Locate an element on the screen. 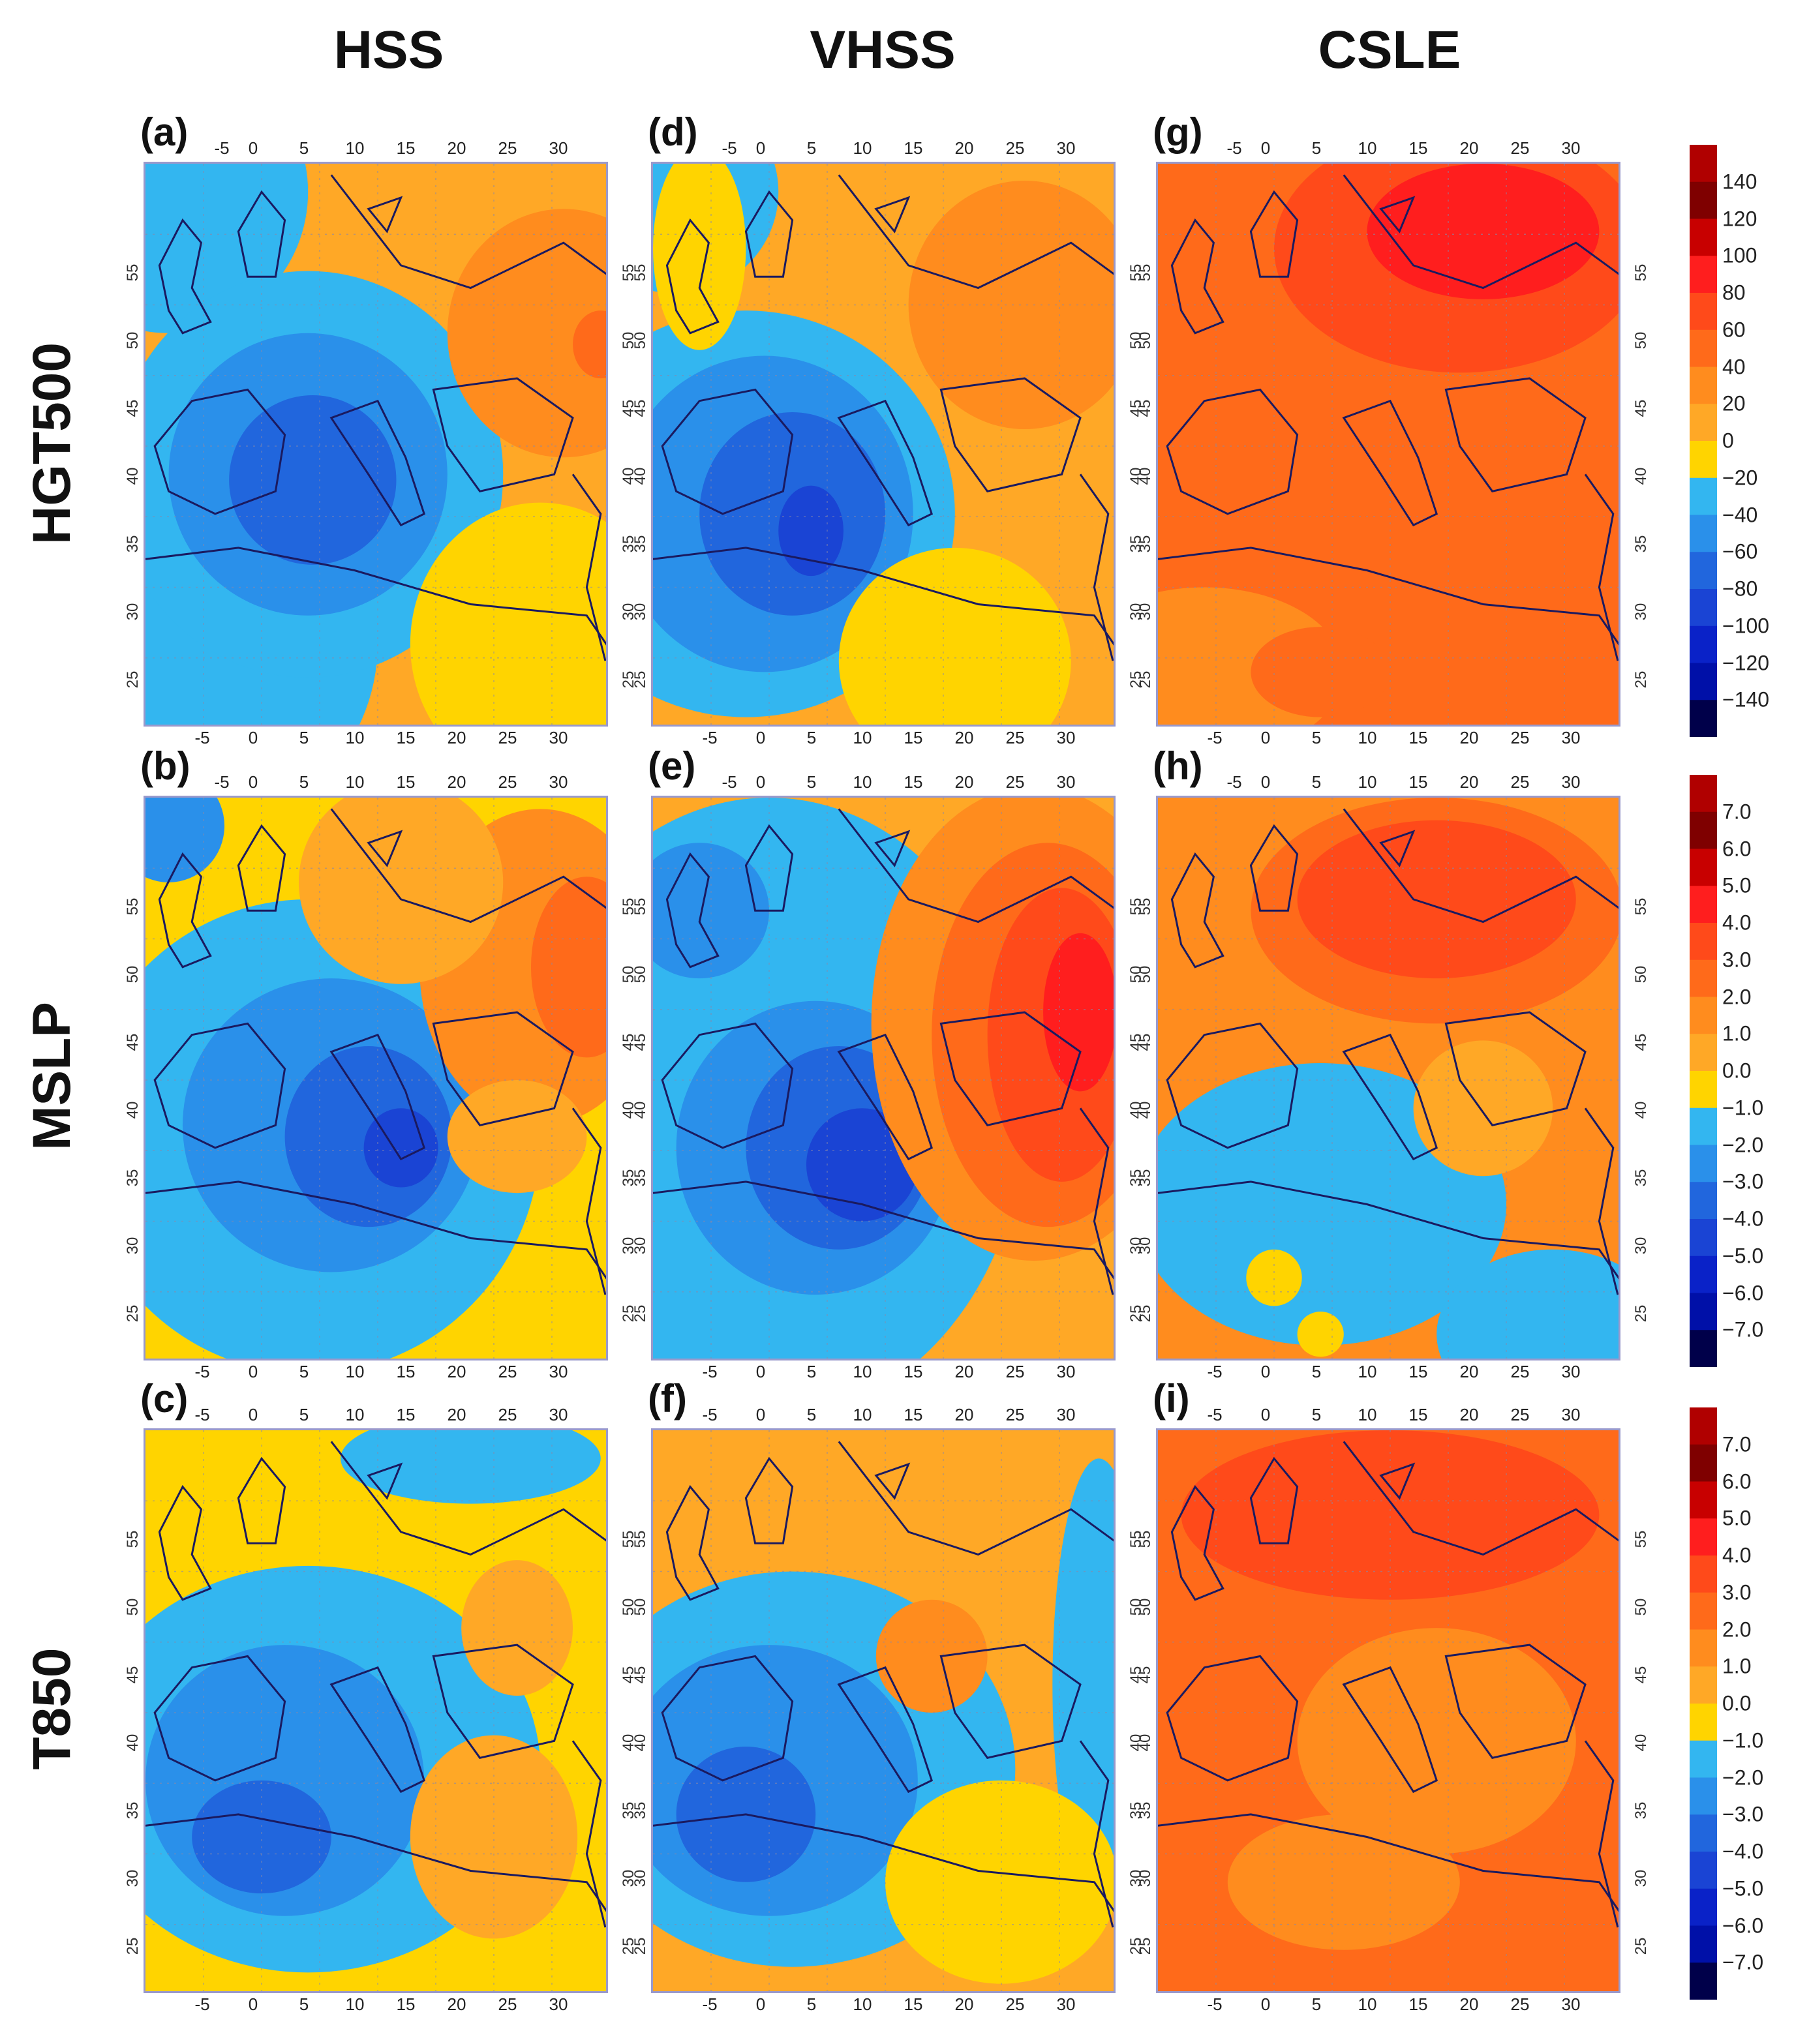 The width and height of the screenshot is (1794, 2044). colorbar-tick-label: 4.0 is located at coordinates (1737, 1555).